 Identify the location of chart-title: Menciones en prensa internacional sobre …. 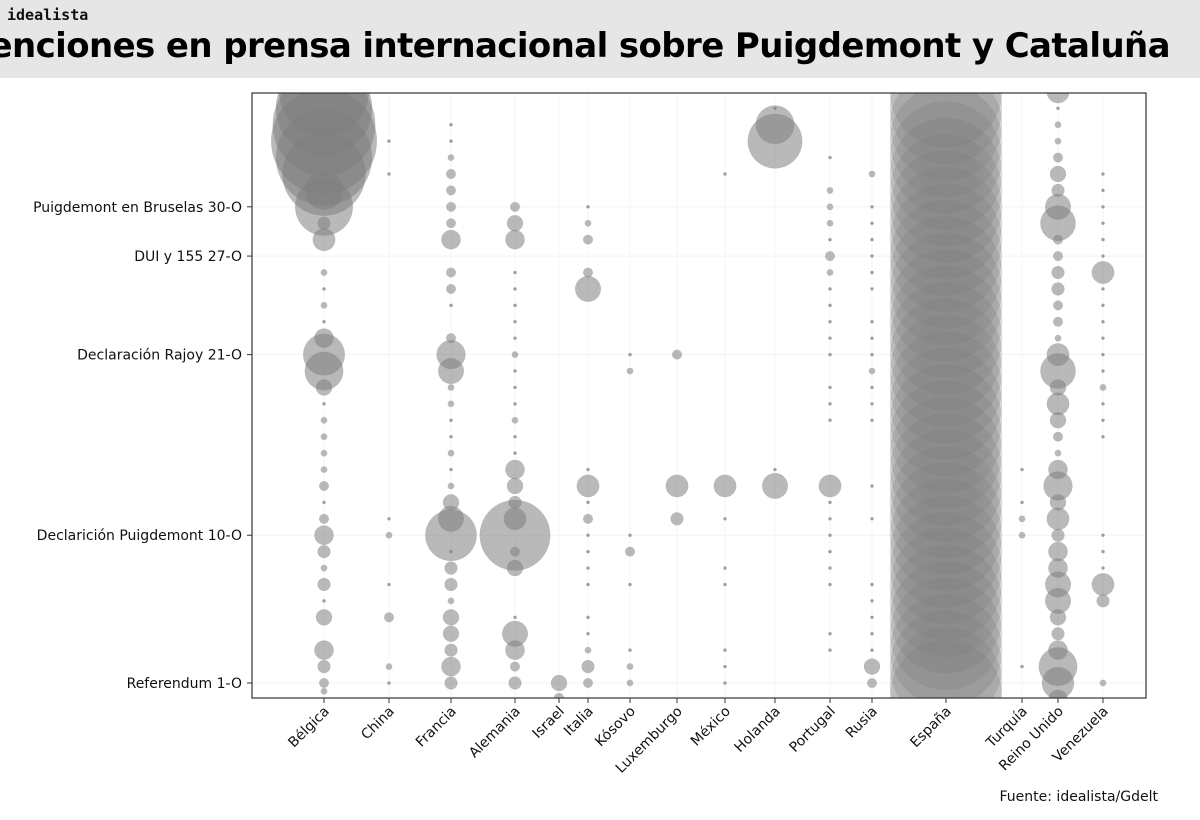
(585, 46).